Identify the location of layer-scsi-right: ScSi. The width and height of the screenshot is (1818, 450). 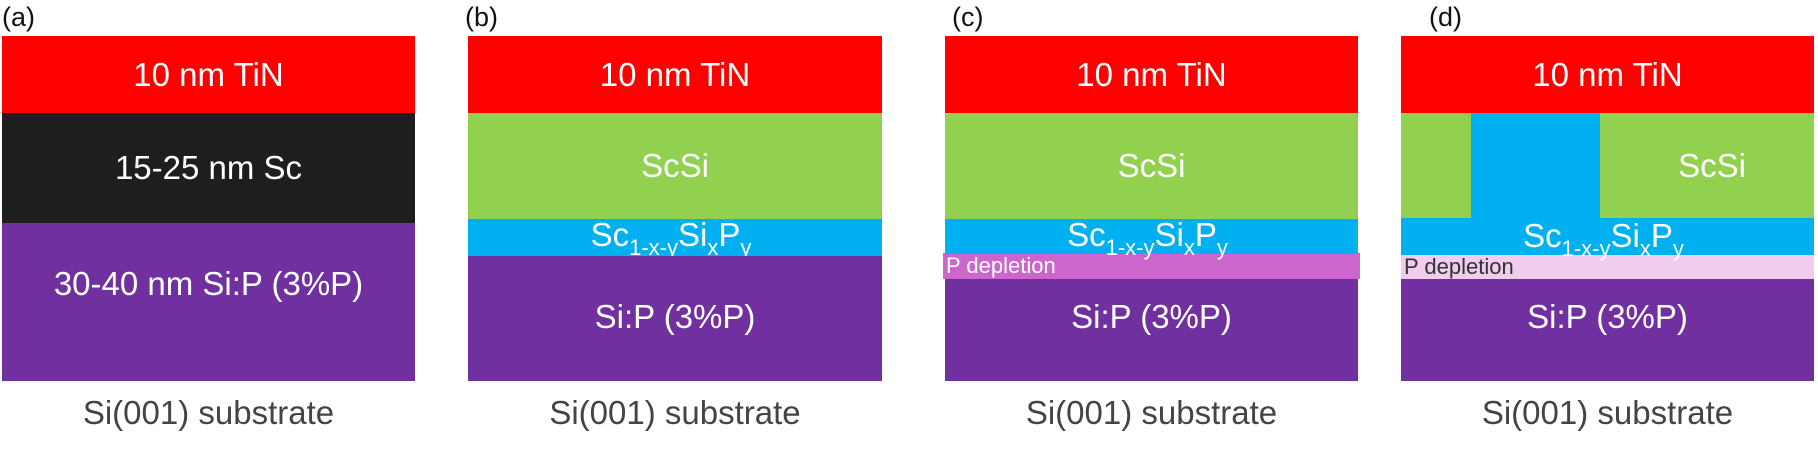
(1707, 165).